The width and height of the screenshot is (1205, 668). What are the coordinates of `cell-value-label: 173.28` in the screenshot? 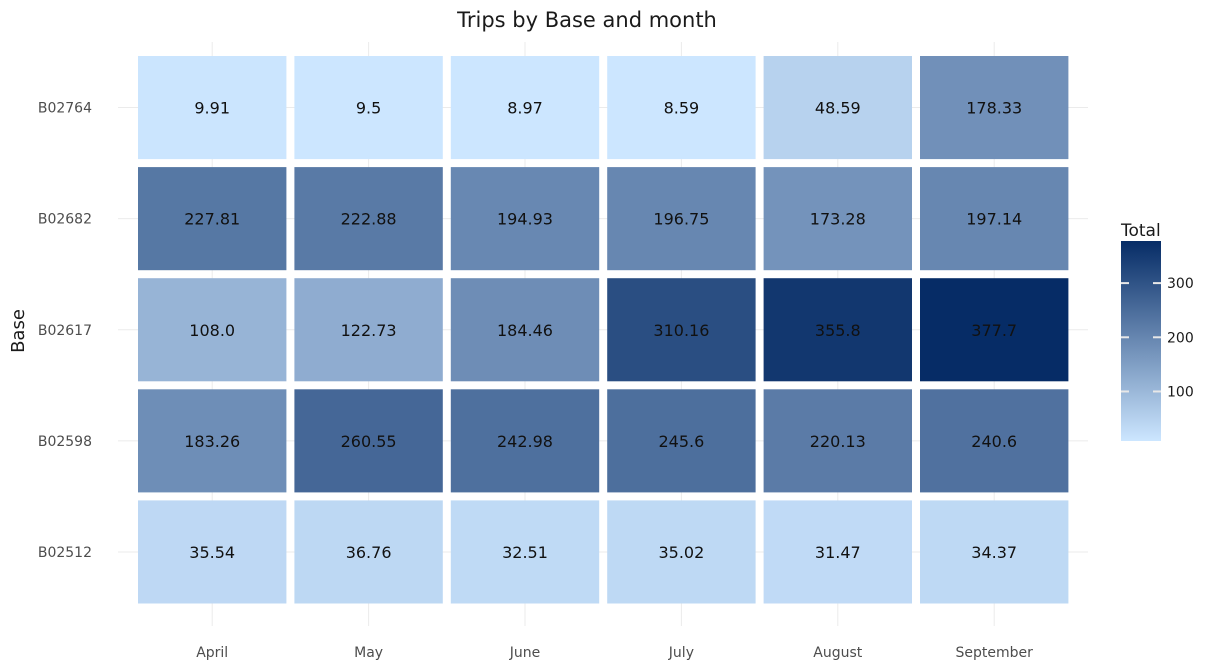 It's located at (838, 219).